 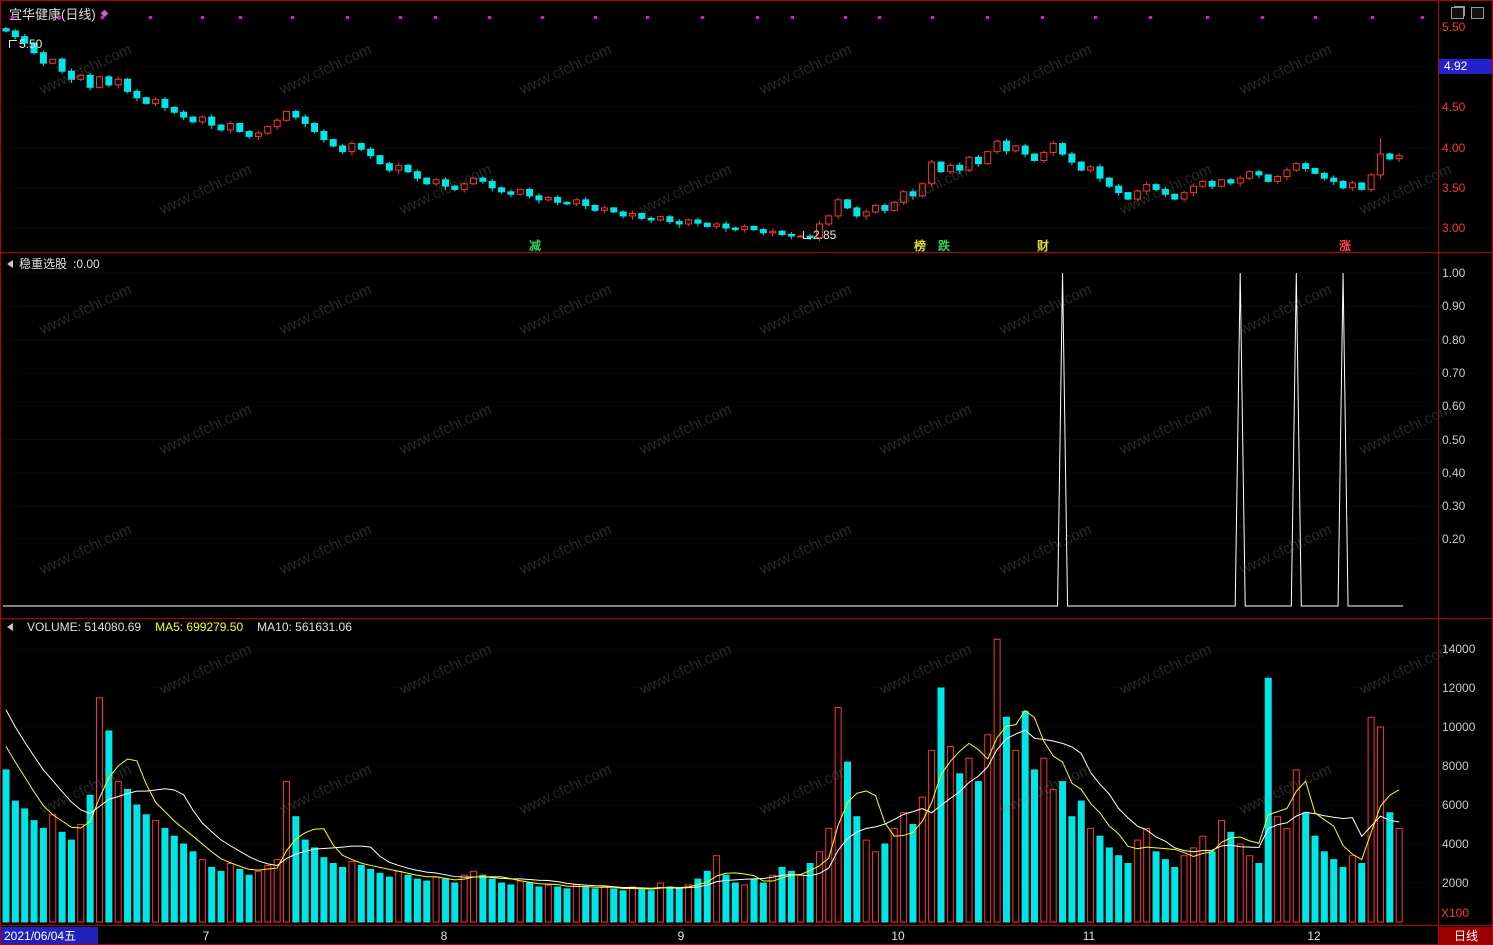 What do you see at coordinates (1454, 147) in the screenshot?
I see `price-axis-tick: 4.00` at bounding box center [1454, 147].